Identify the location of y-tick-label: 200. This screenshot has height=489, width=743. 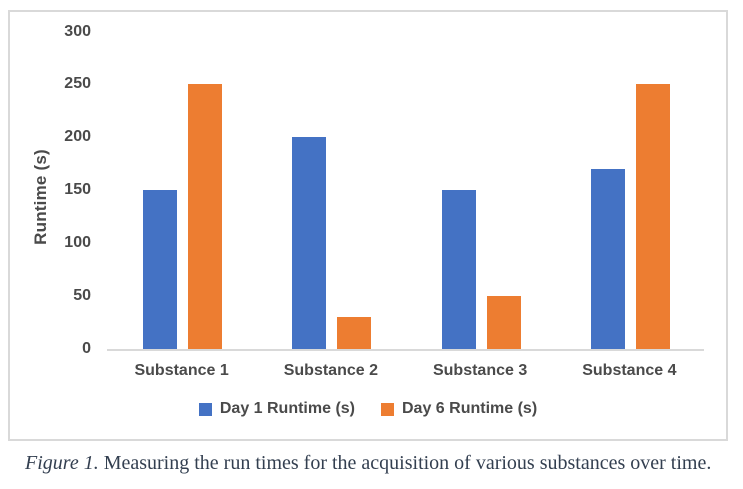
(77, 137).